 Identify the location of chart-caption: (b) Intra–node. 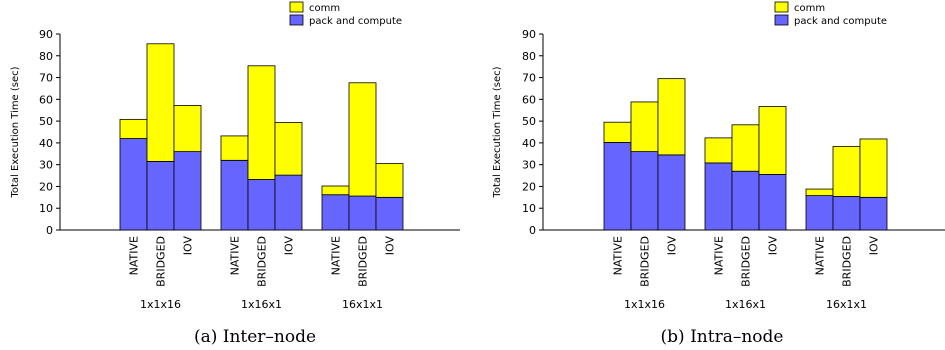
(722, 337).